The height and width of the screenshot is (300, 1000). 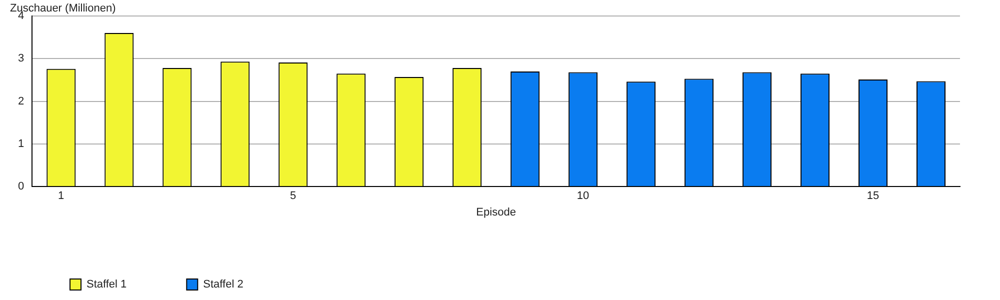 What do you see at coordinates (61, 196) in the screenshot?
I see `x-tick-label: 1` at bounding box center [61, 196].